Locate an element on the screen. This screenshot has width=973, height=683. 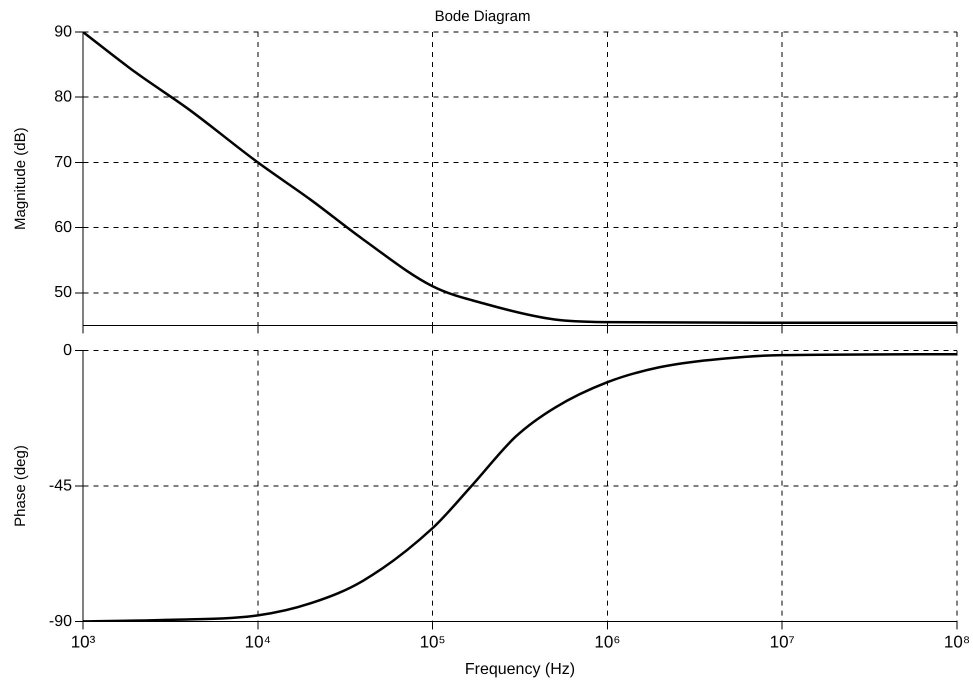
y-axis-title: Phase (deg) is located at coordinates (21, 486).